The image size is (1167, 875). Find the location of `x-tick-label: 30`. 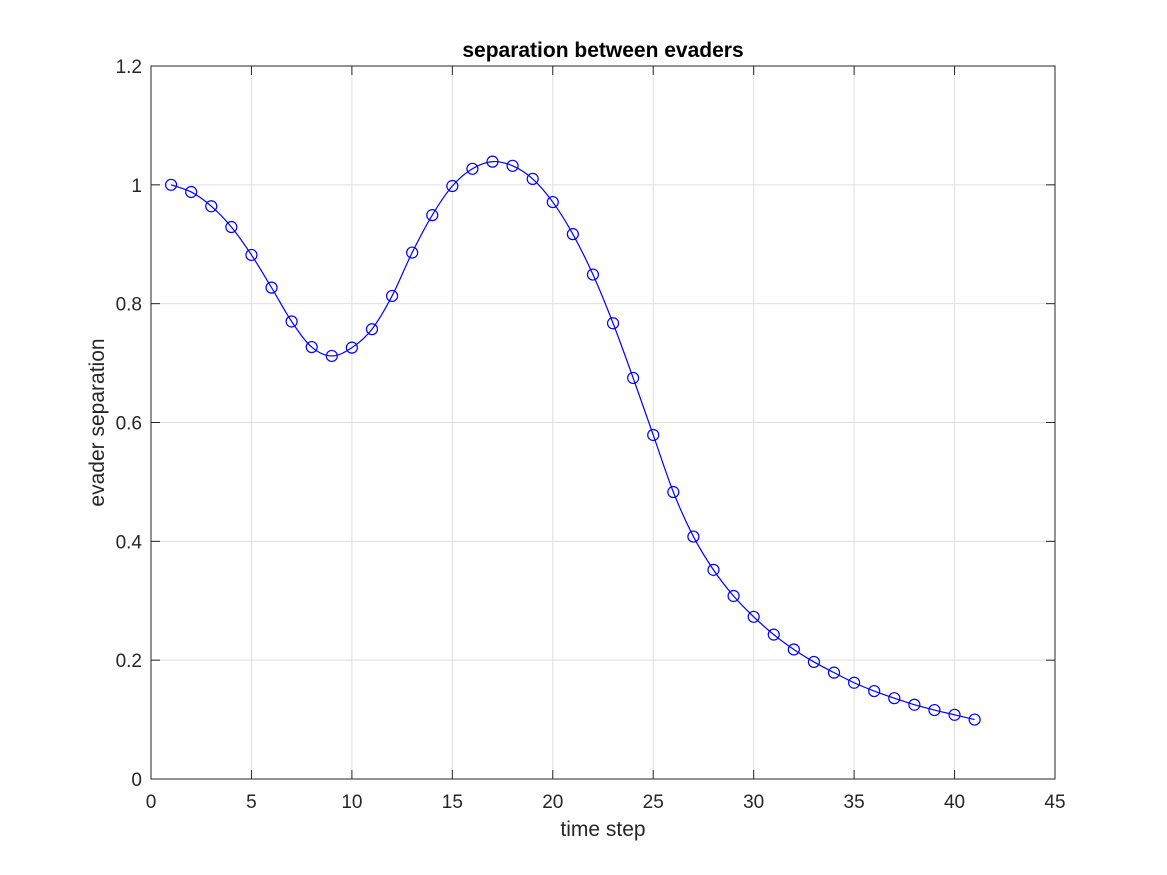

x-tick-label: 30 is located at coordinates (753, 802).